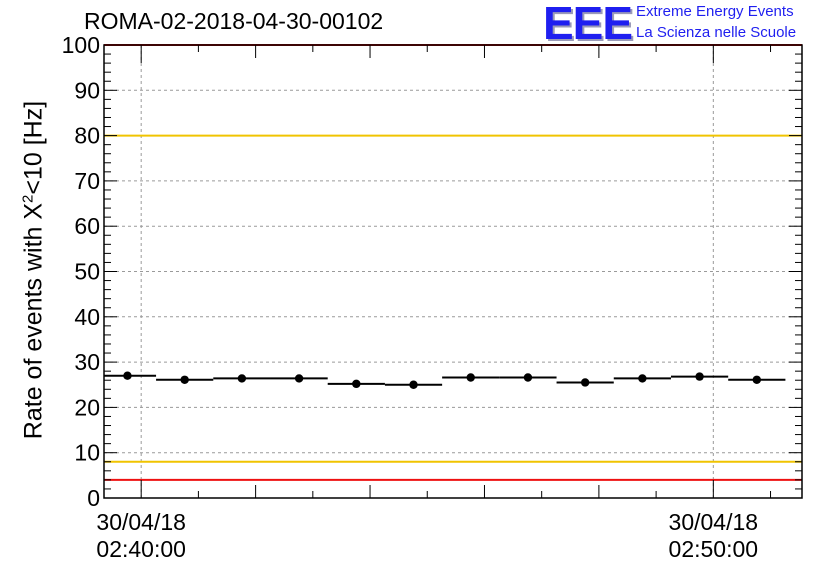  What do you see at coordinates (87, 317) in the screenshot?
I see `y-tick-label: 40` at bounding box center [87, 317].